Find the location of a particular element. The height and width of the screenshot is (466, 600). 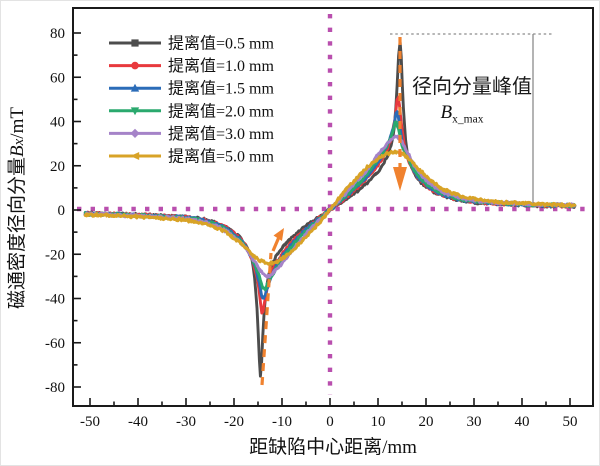

legend-label: 提离值=2.0 mm is located at coordinates (221, 111).